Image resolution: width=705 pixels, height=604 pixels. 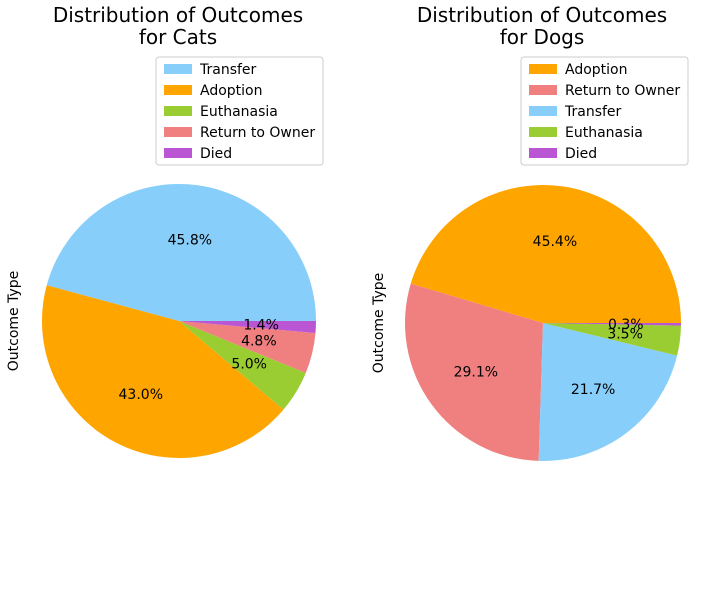 I want to click on cats-legend-label-adoption: Adoption, so click(x=231, y=91).